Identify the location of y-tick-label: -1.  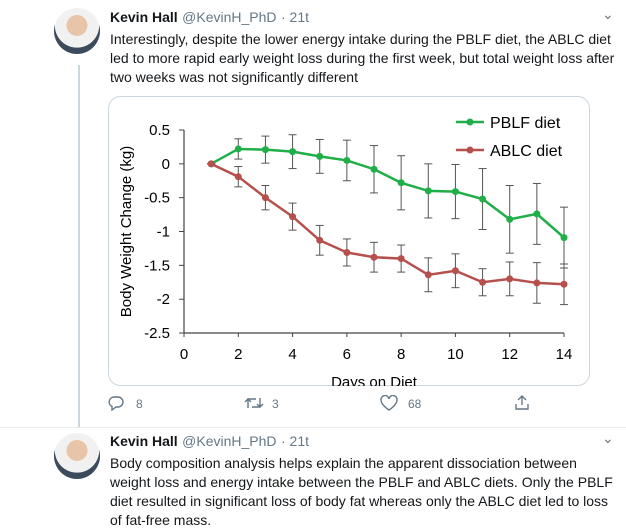
(163, 232).